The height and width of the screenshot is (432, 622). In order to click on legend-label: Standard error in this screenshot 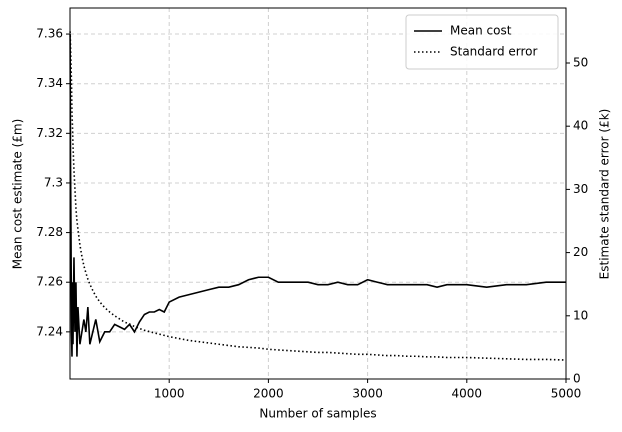, I will do `click(494, 52)`.